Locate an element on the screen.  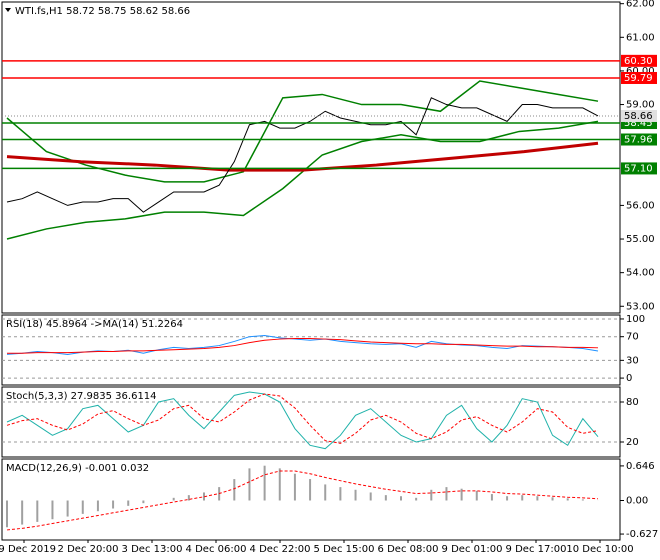
panel is located at coordinates (311, 350).